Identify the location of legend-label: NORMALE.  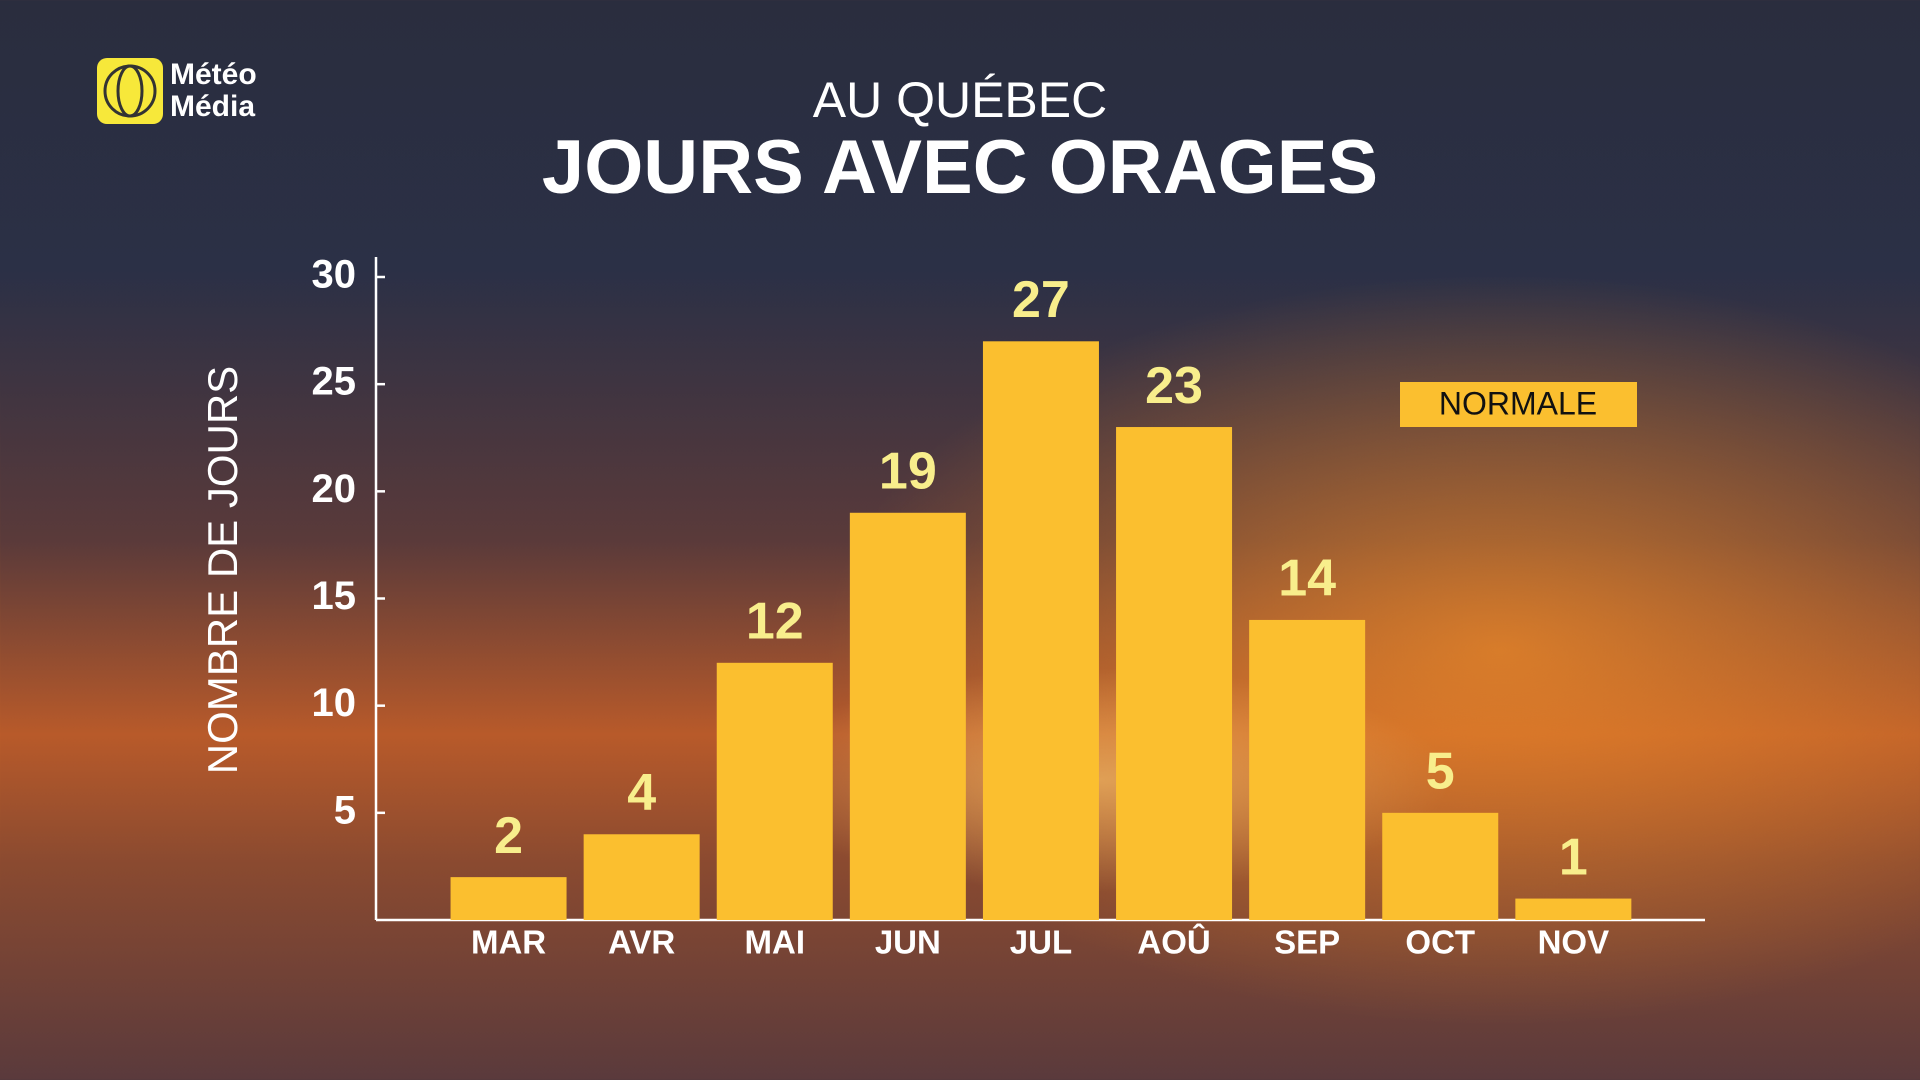
(1518, 403).